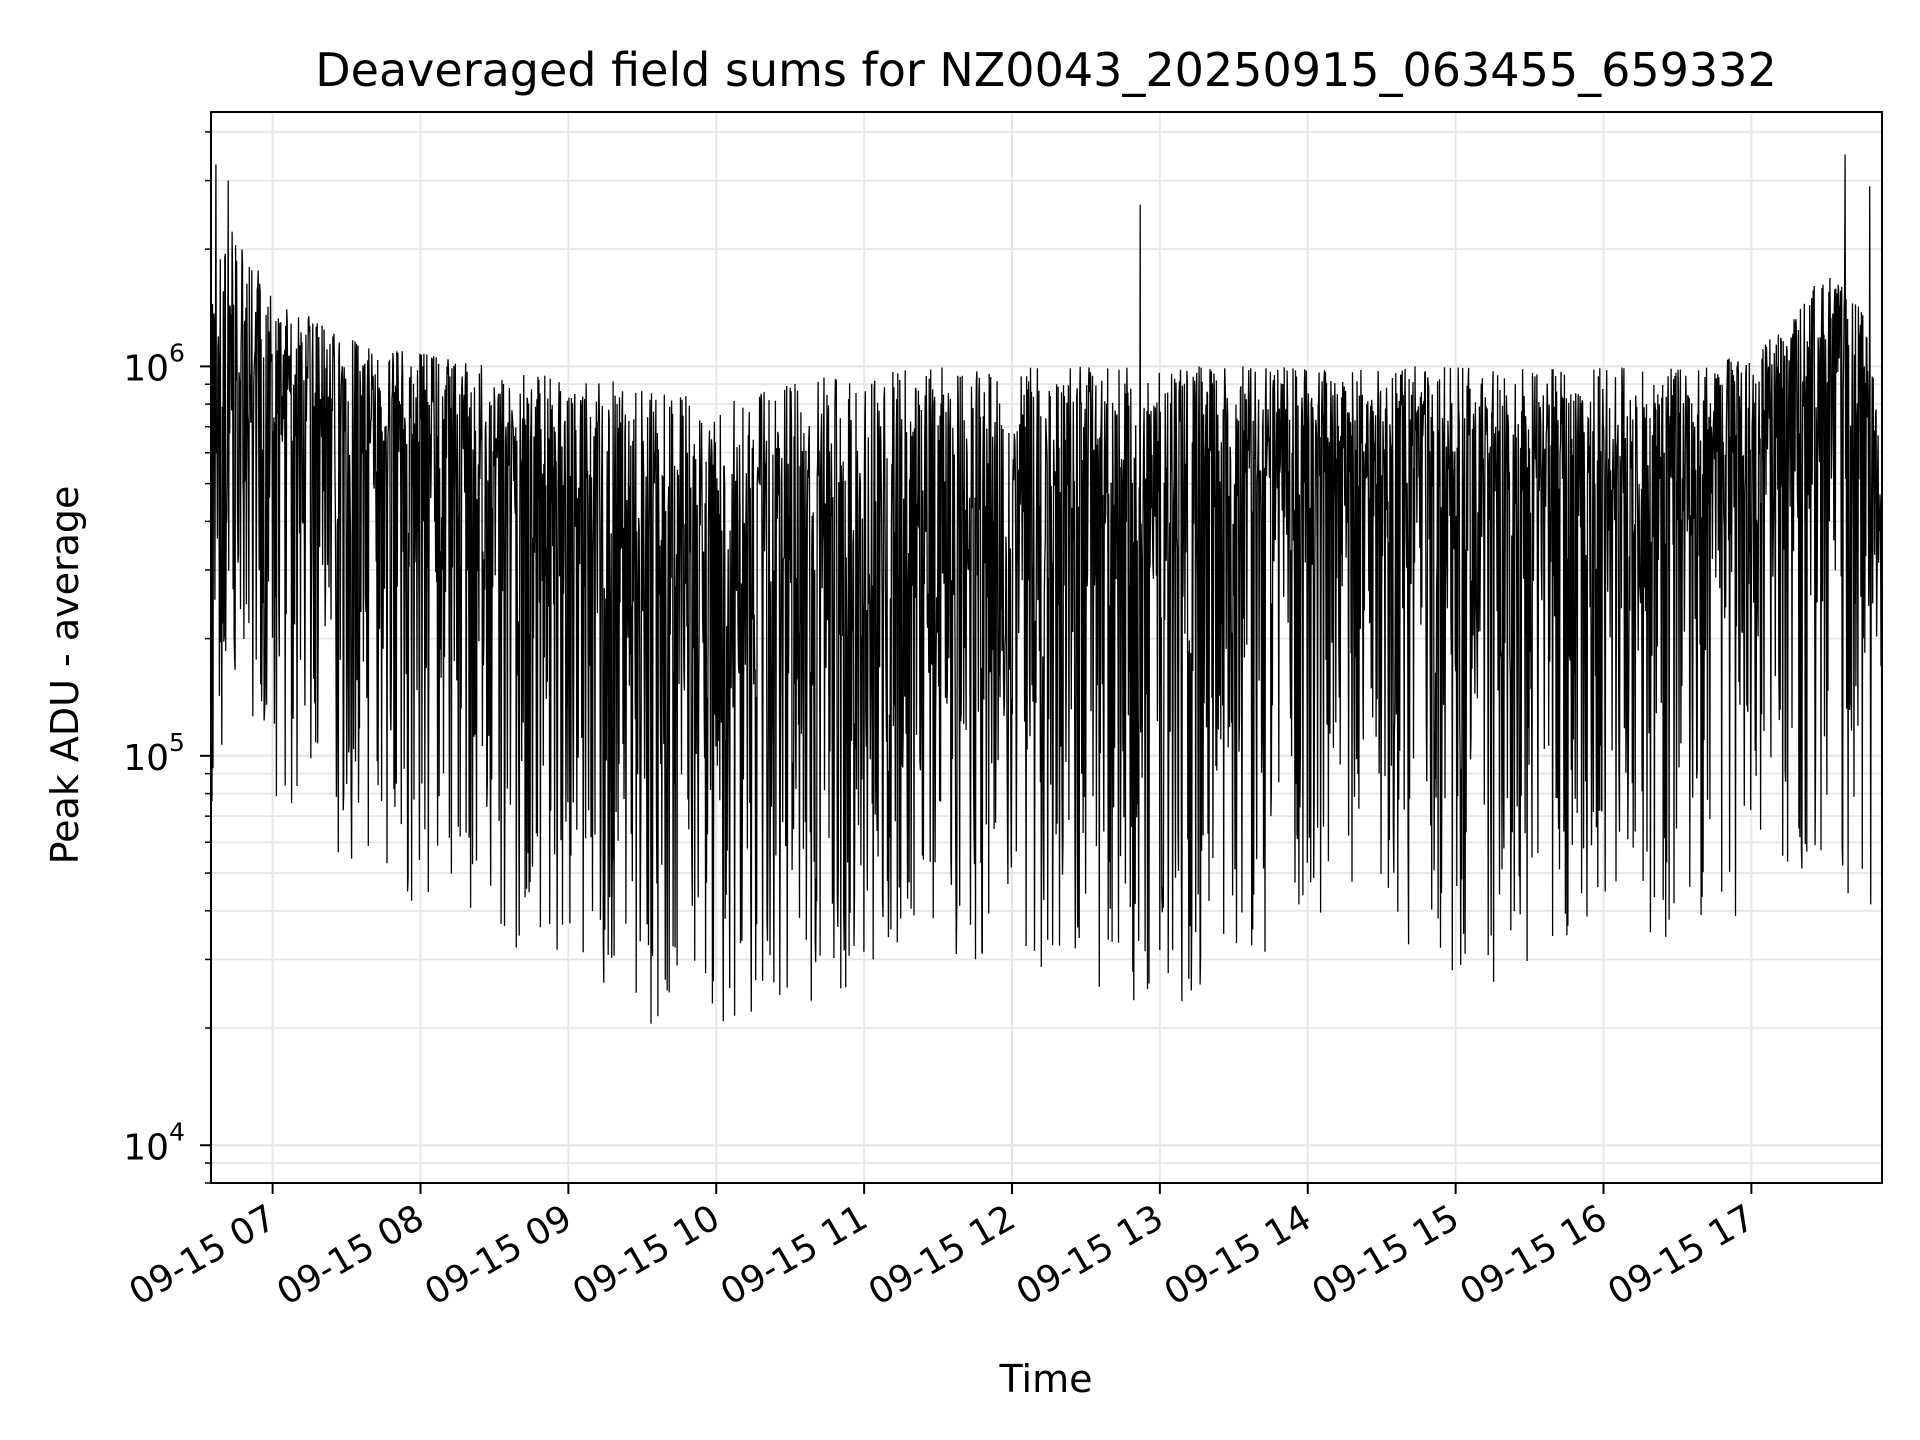  What do you see at coordinates (177, 352) in the screenshot?
I see `y-tick-exponent: 6` at bounding box center [177, 352].